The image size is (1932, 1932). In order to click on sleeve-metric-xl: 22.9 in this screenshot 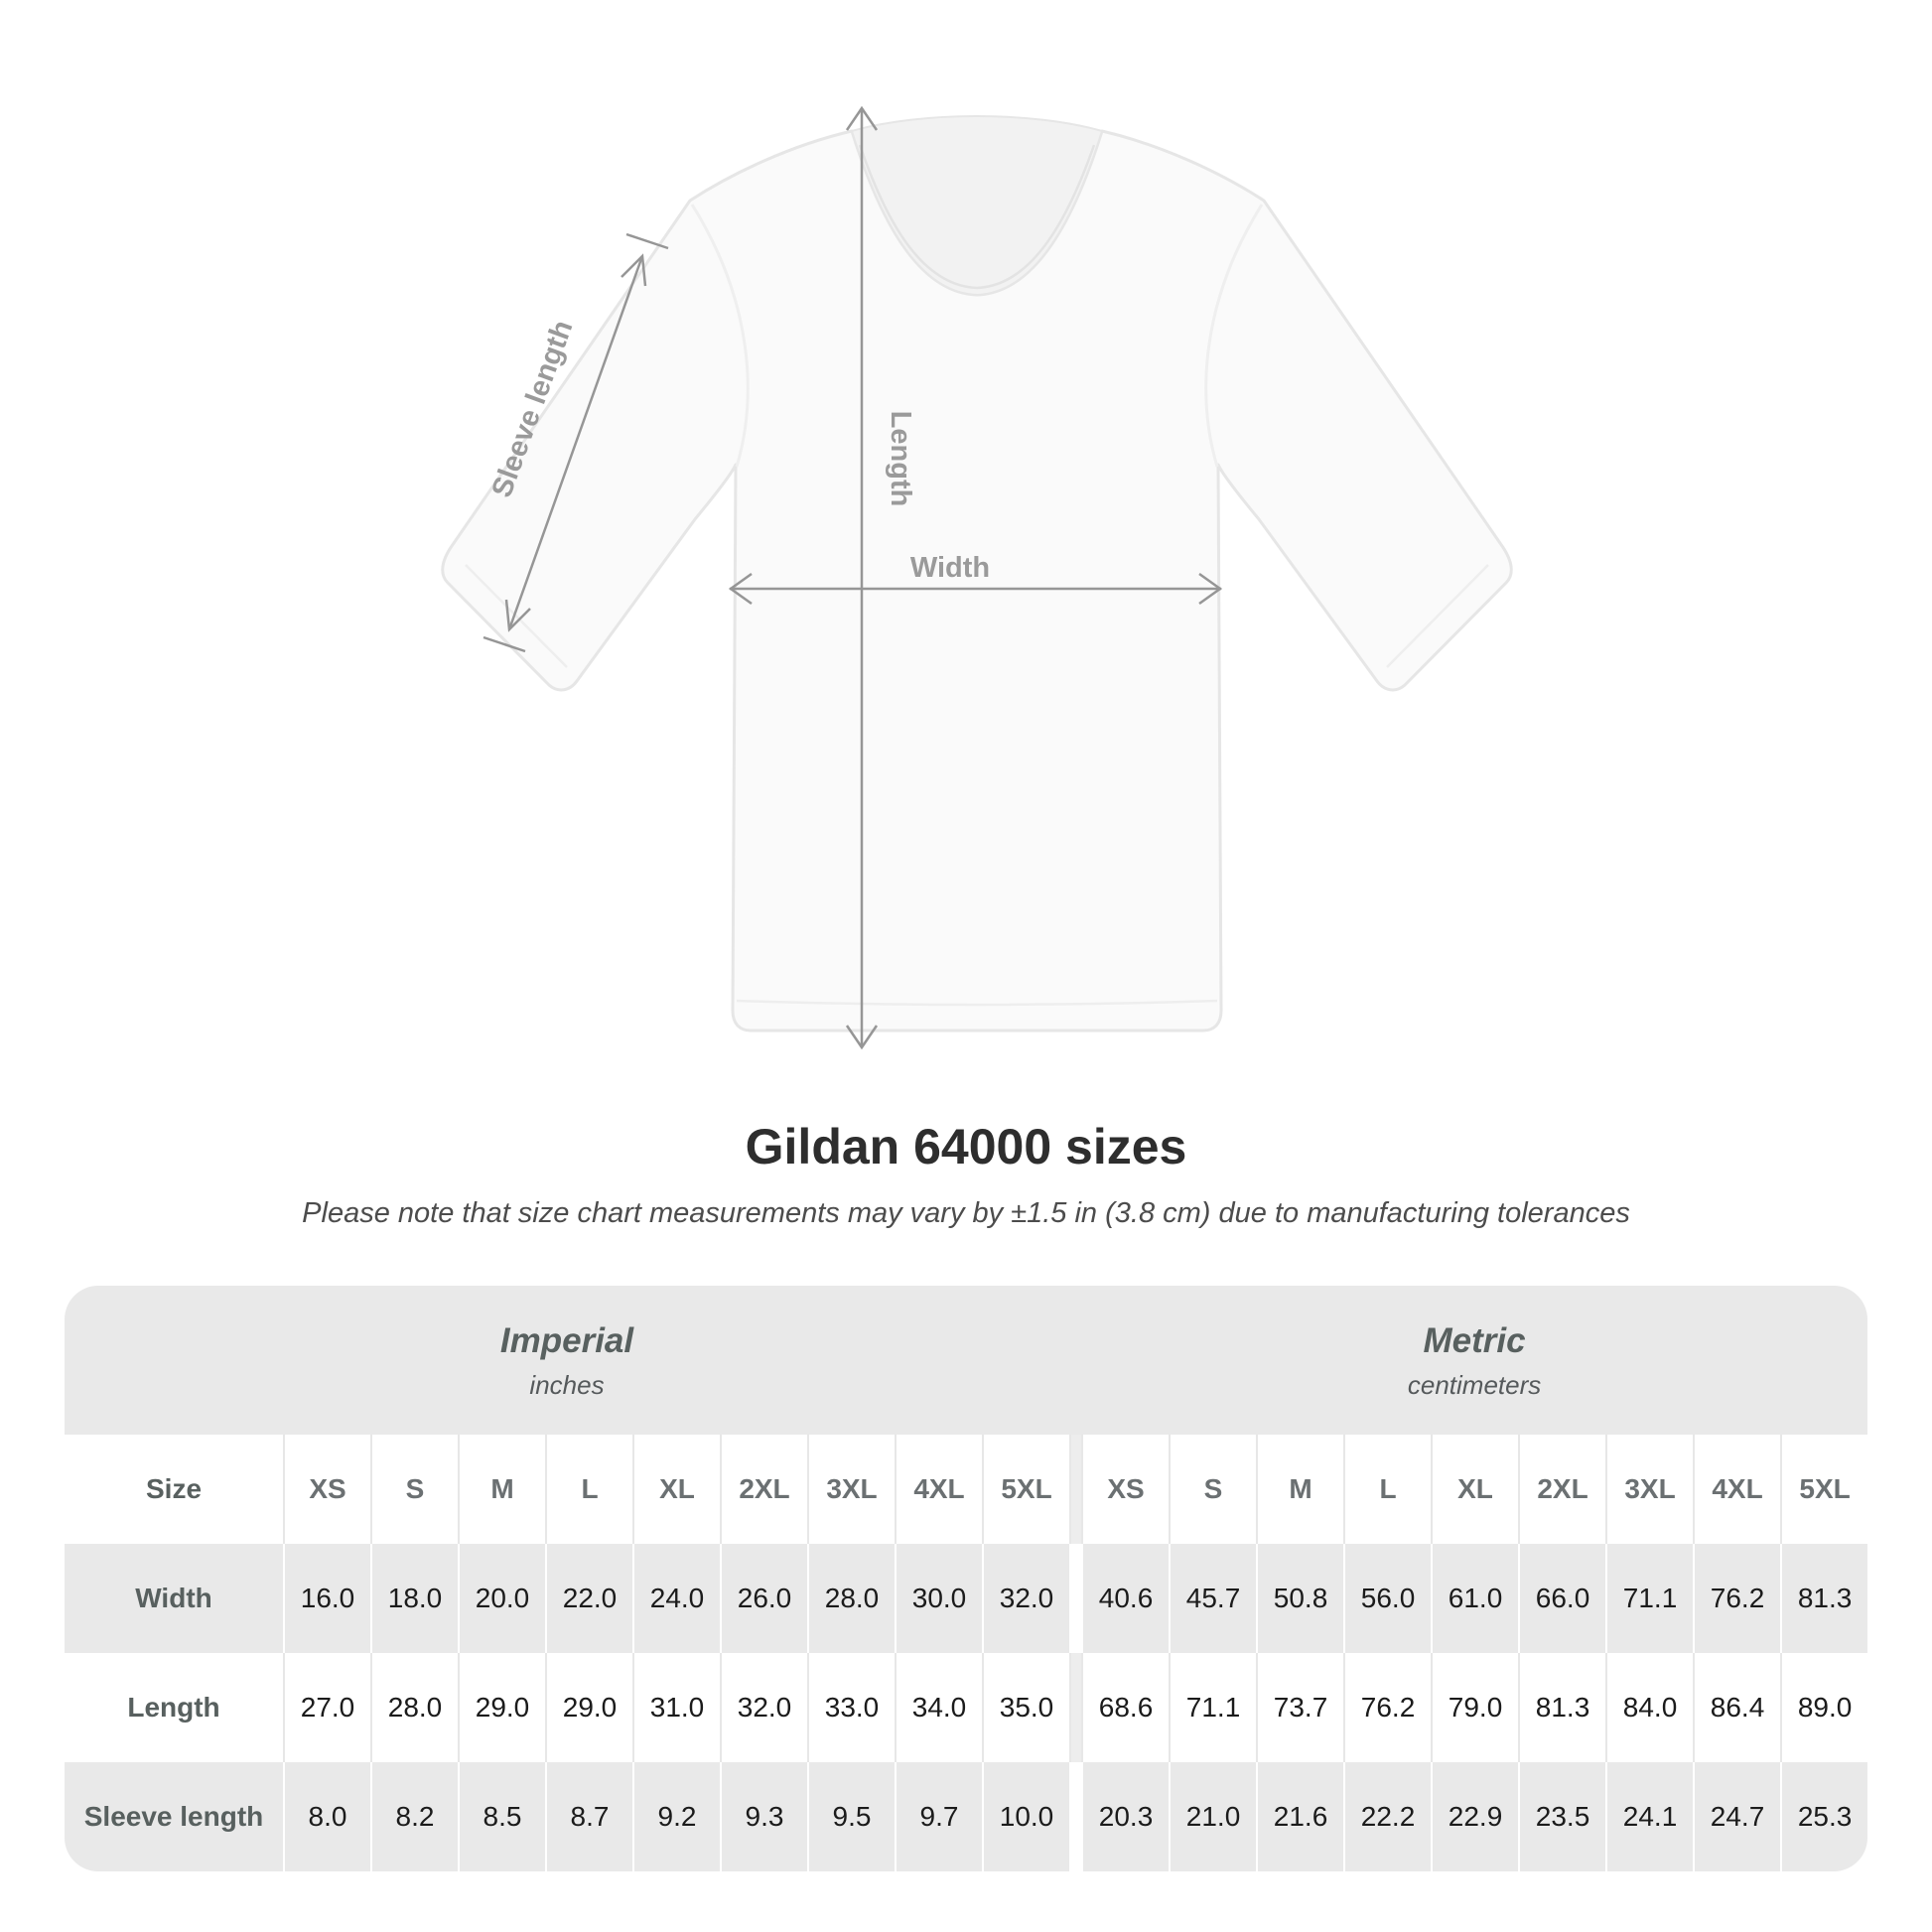, I will do `click(1475, 1817)`.